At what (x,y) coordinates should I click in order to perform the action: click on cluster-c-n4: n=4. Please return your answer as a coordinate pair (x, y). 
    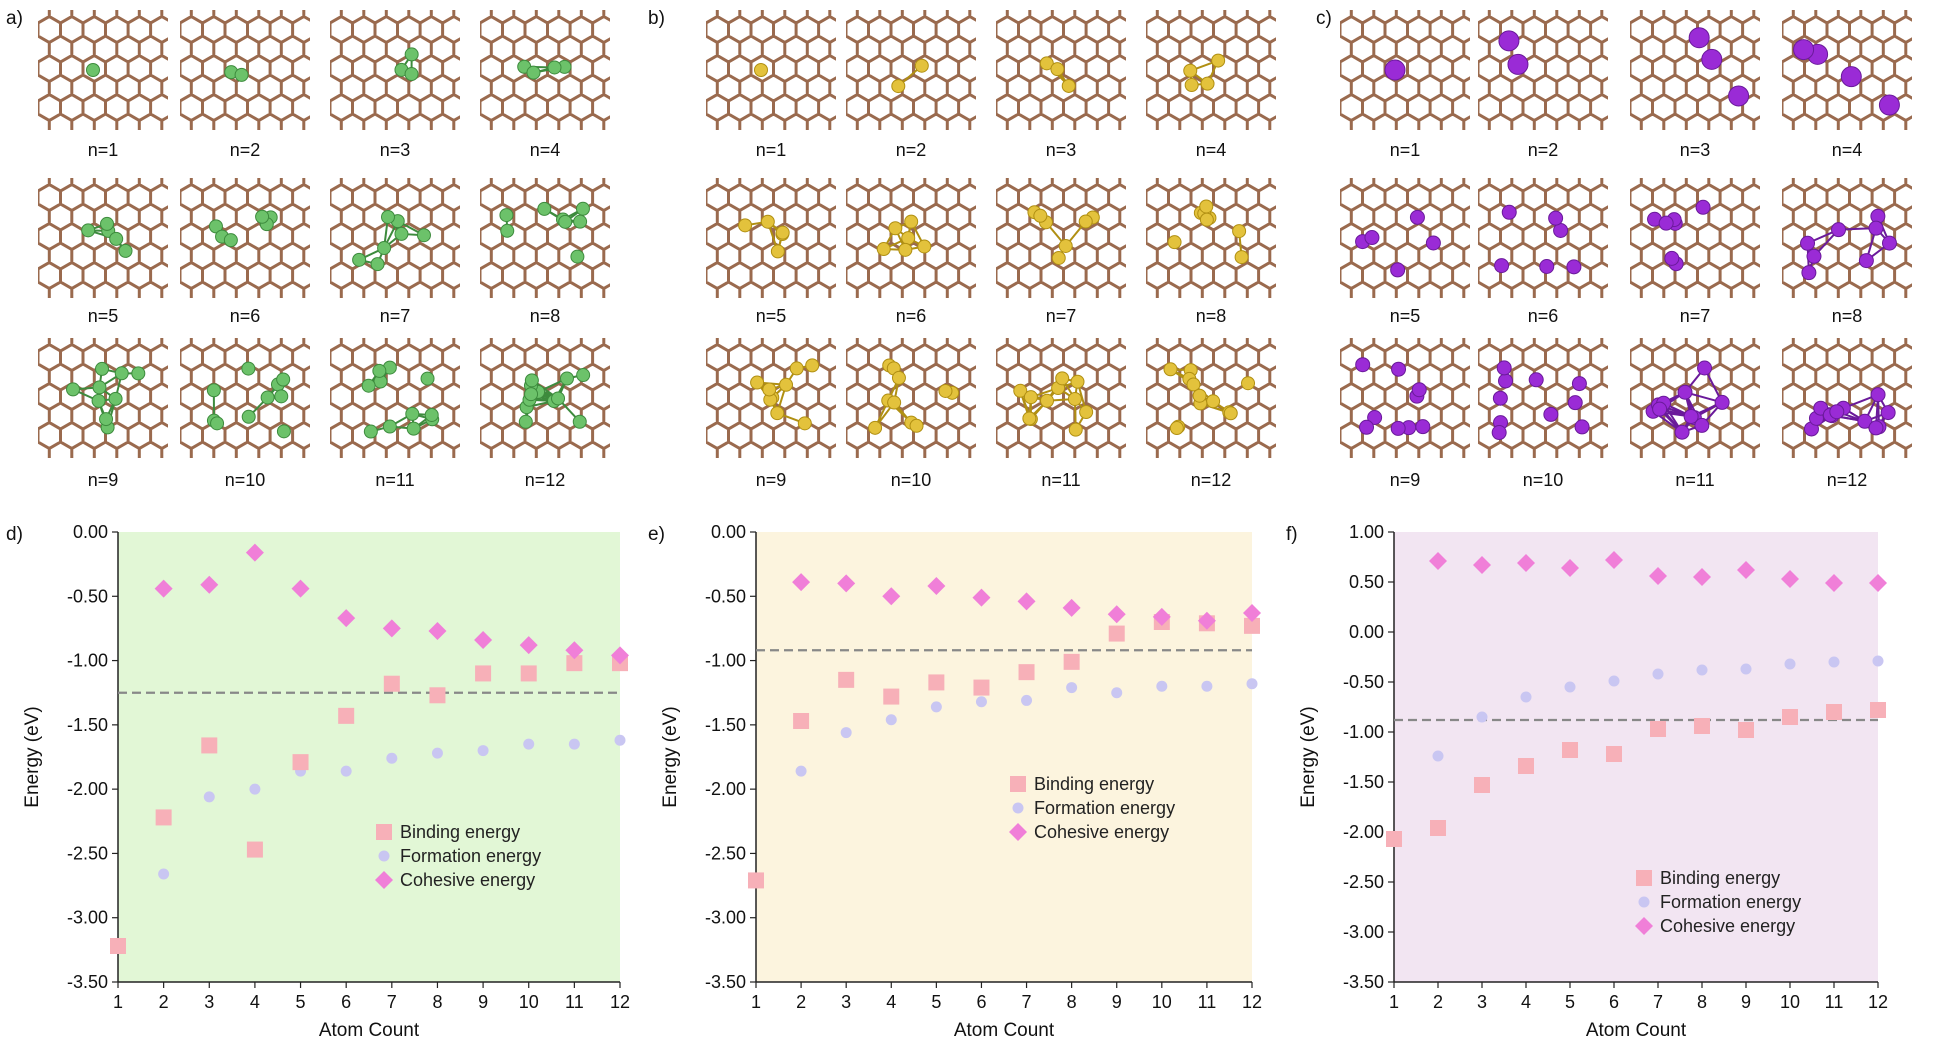
    Looking at the image, I should click on (1847, 87).